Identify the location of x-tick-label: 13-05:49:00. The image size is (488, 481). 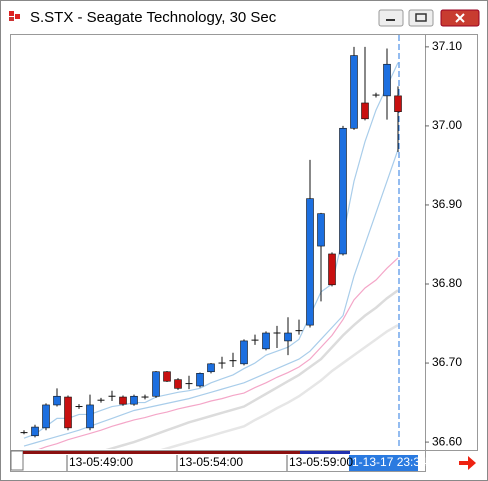
(101, 462).